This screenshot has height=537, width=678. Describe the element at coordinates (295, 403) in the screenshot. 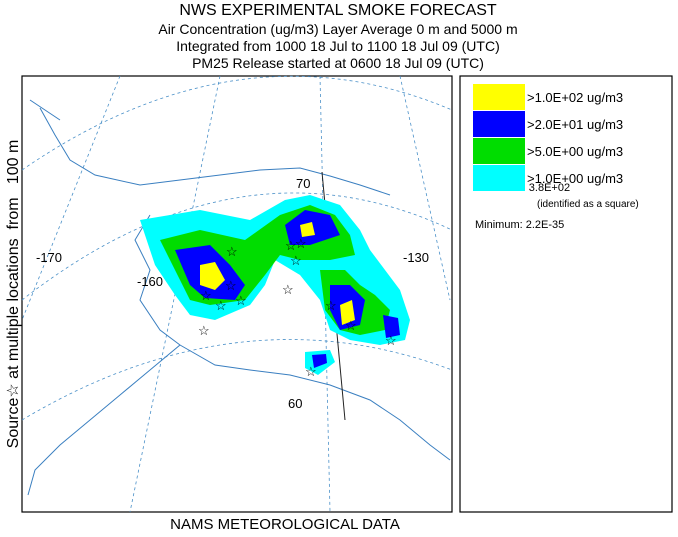

I see `grid-label: 60` at that location.